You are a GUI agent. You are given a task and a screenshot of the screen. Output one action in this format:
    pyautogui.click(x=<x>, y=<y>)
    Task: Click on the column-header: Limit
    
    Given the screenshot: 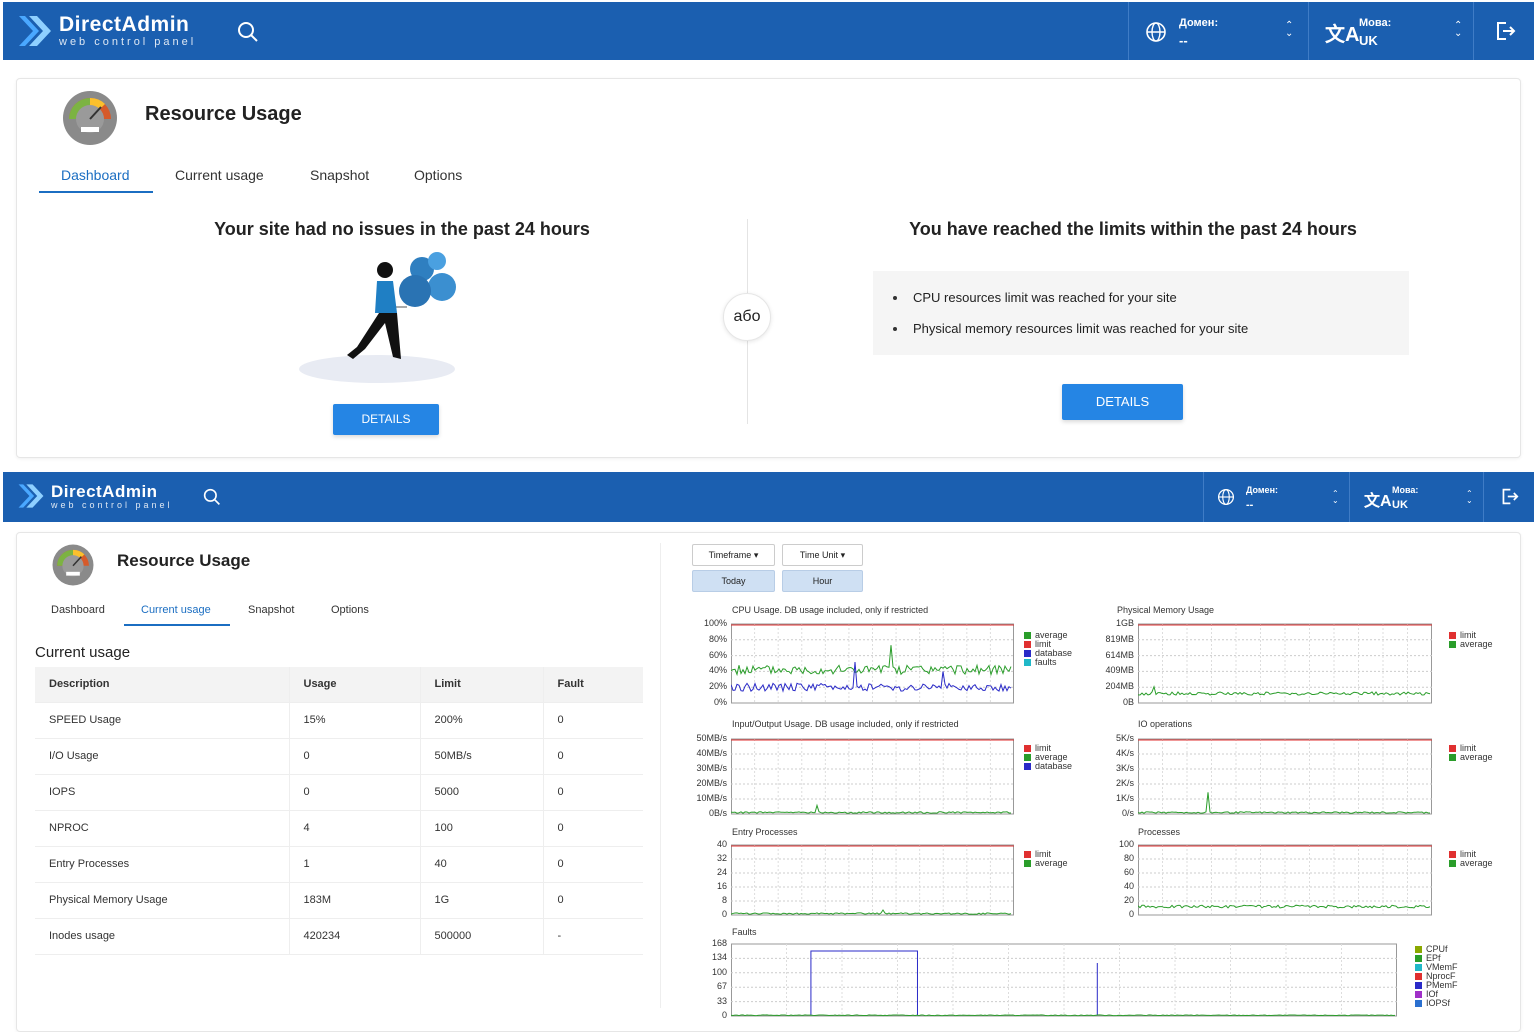 What is the action you would take?
    pyautogui.click(x=481, y=685)
    